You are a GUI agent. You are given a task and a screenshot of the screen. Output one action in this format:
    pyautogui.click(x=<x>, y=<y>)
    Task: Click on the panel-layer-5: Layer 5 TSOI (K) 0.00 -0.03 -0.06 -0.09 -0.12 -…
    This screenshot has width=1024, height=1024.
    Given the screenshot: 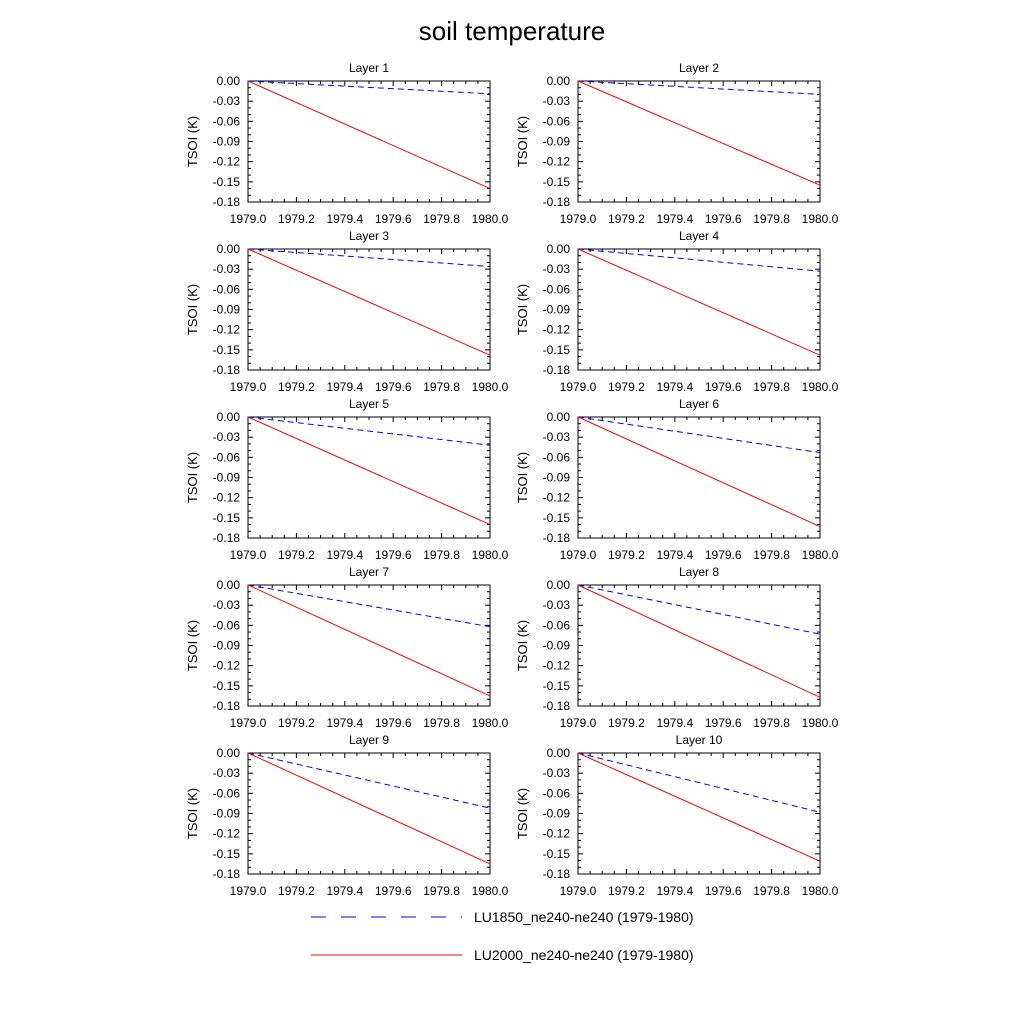 What is the action you would take?
    pyautogui.click(x=347, y=479)
    